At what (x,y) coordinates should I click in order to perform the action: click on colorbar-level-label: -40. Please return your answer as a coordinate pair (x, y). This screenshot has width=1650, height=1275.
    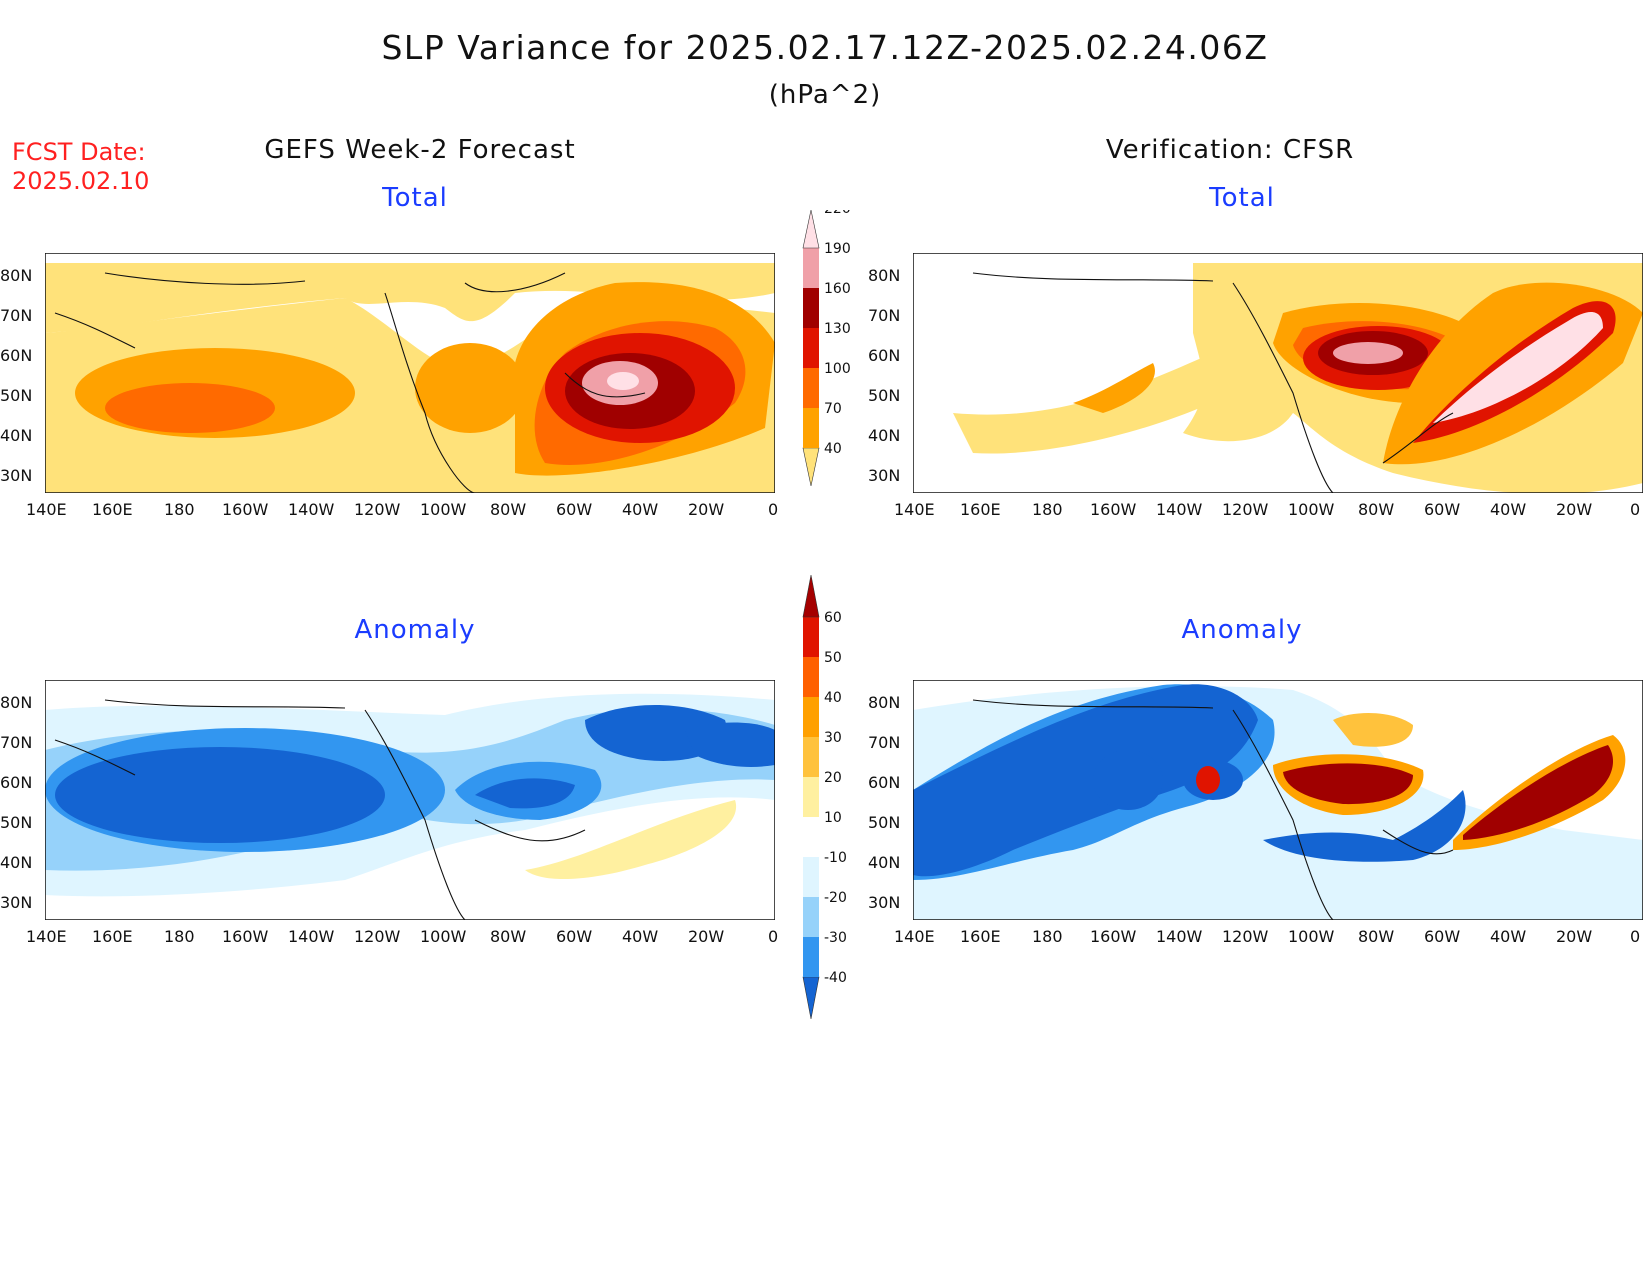
    Looking at the image, I should click on (835, 978).